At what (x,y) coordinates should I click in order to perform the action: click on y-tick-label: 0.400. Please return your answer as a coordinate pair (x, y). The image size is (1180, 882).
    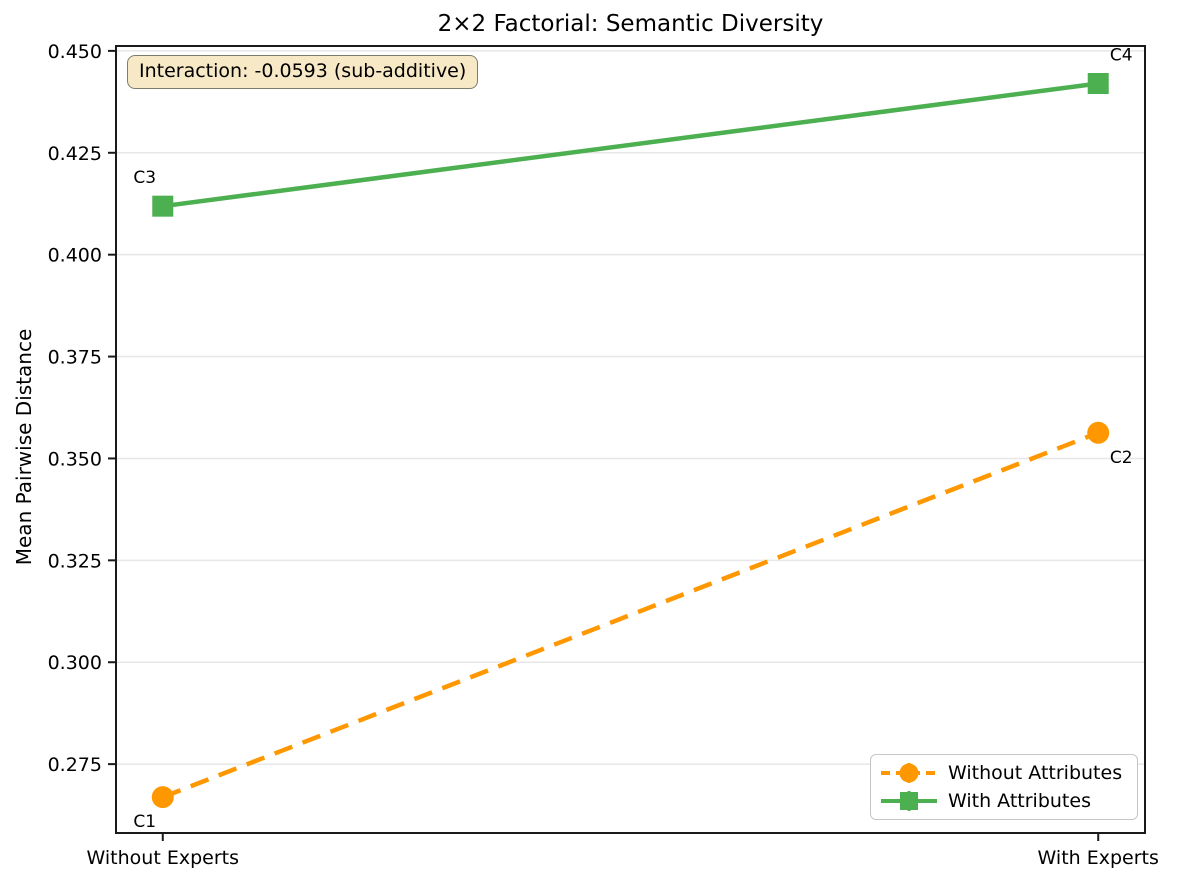
    Looking at the image, I should click on (75, 256).